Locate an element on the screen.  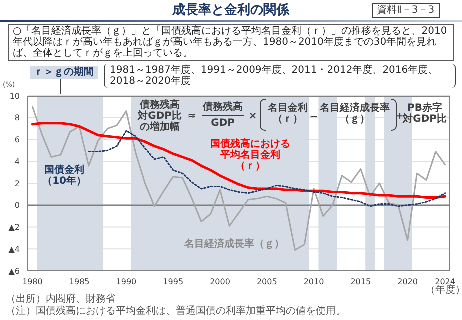
y-tick-label: 2 is located at coordinates (17, 183).